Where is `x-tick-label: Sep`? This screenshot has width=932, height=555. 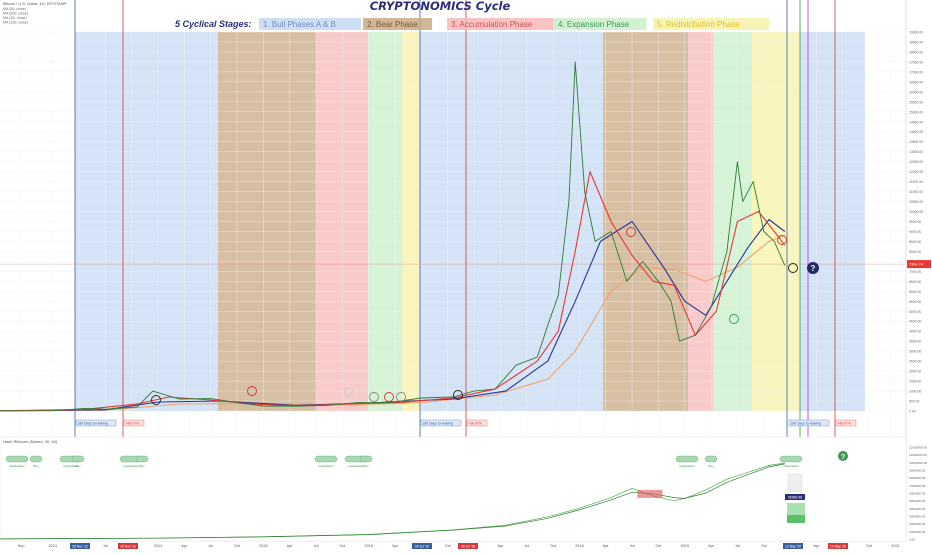 x-tick-label: Sep is located at coordinates (21, 546).